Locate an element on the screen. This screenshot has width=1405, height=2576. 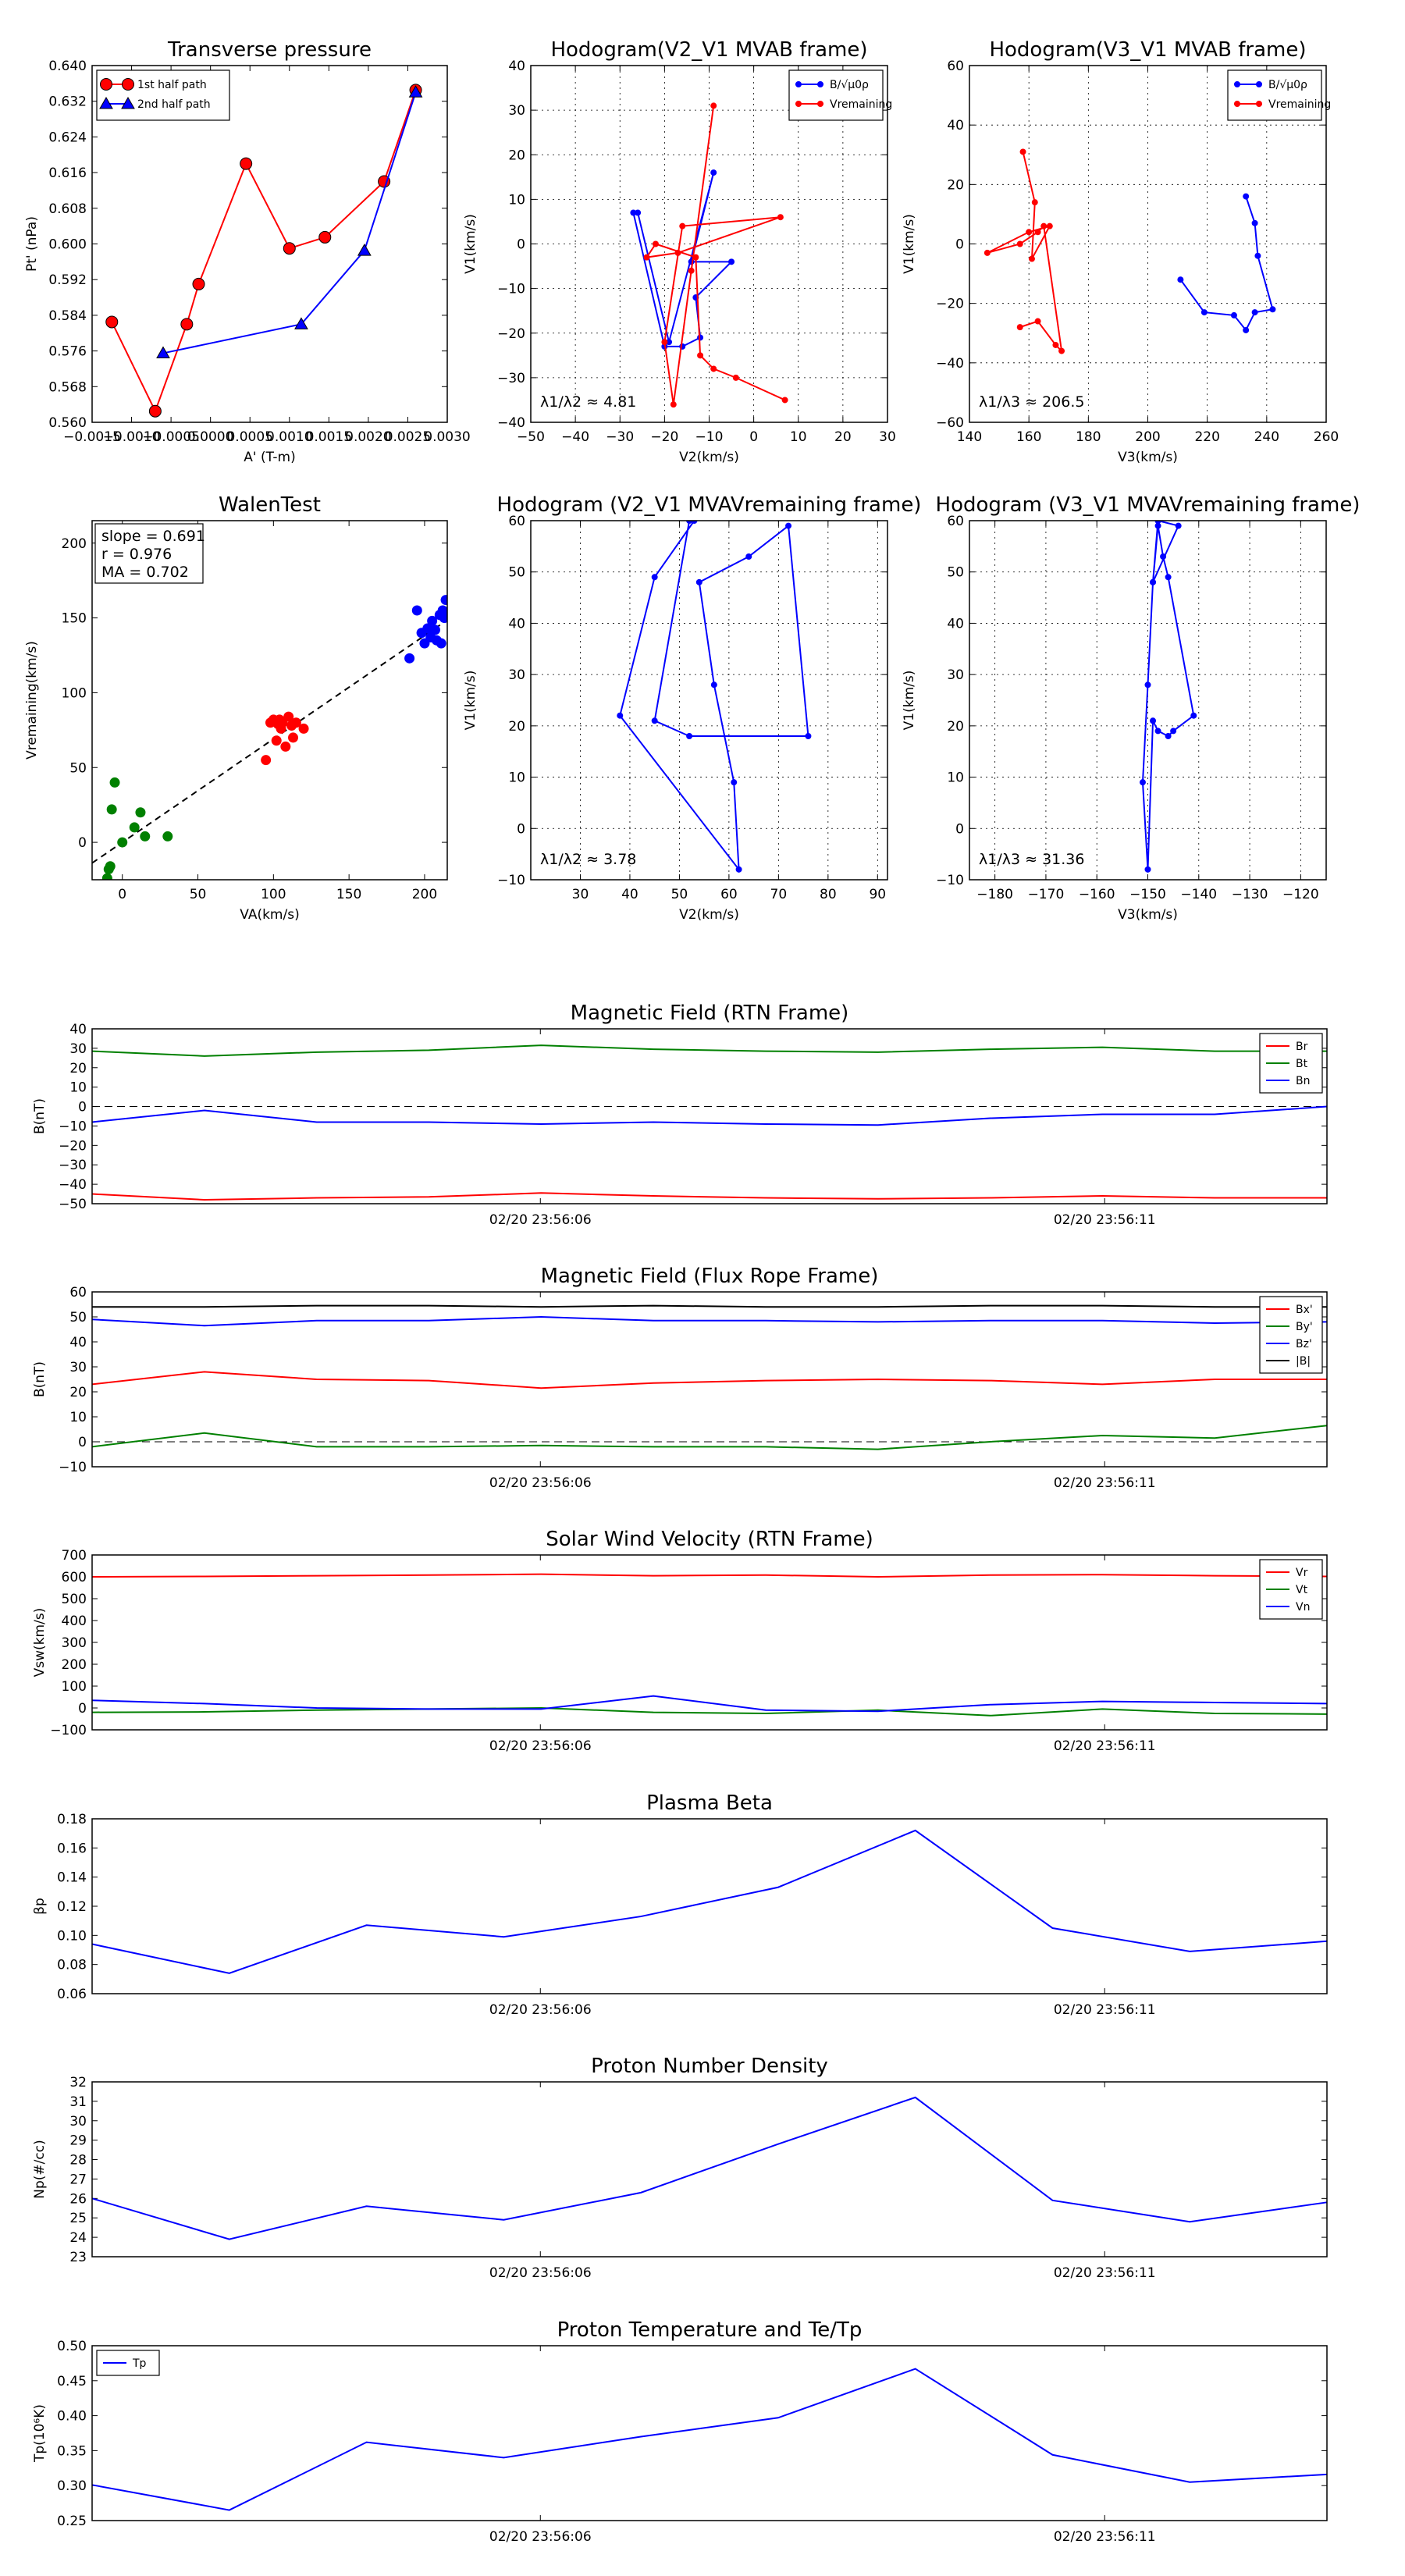
y-tick-label: 32 is located at coordinates (78, 2082).